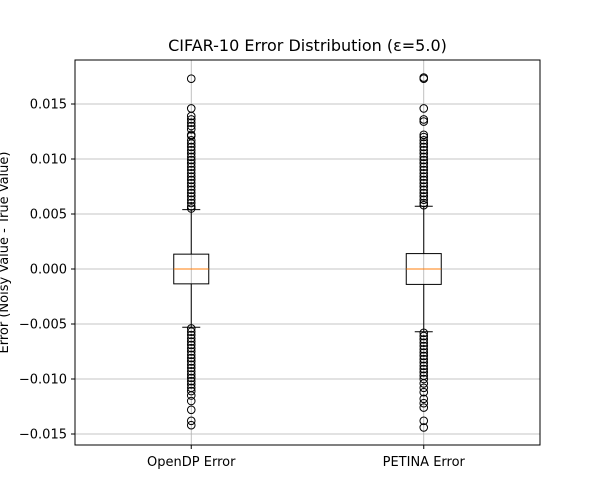 The height and width of the screenshot is (500, 600). Describe the element at coordinates (48, 105) in the screenshot. I see `y-tick-label: 0.015` at that location.